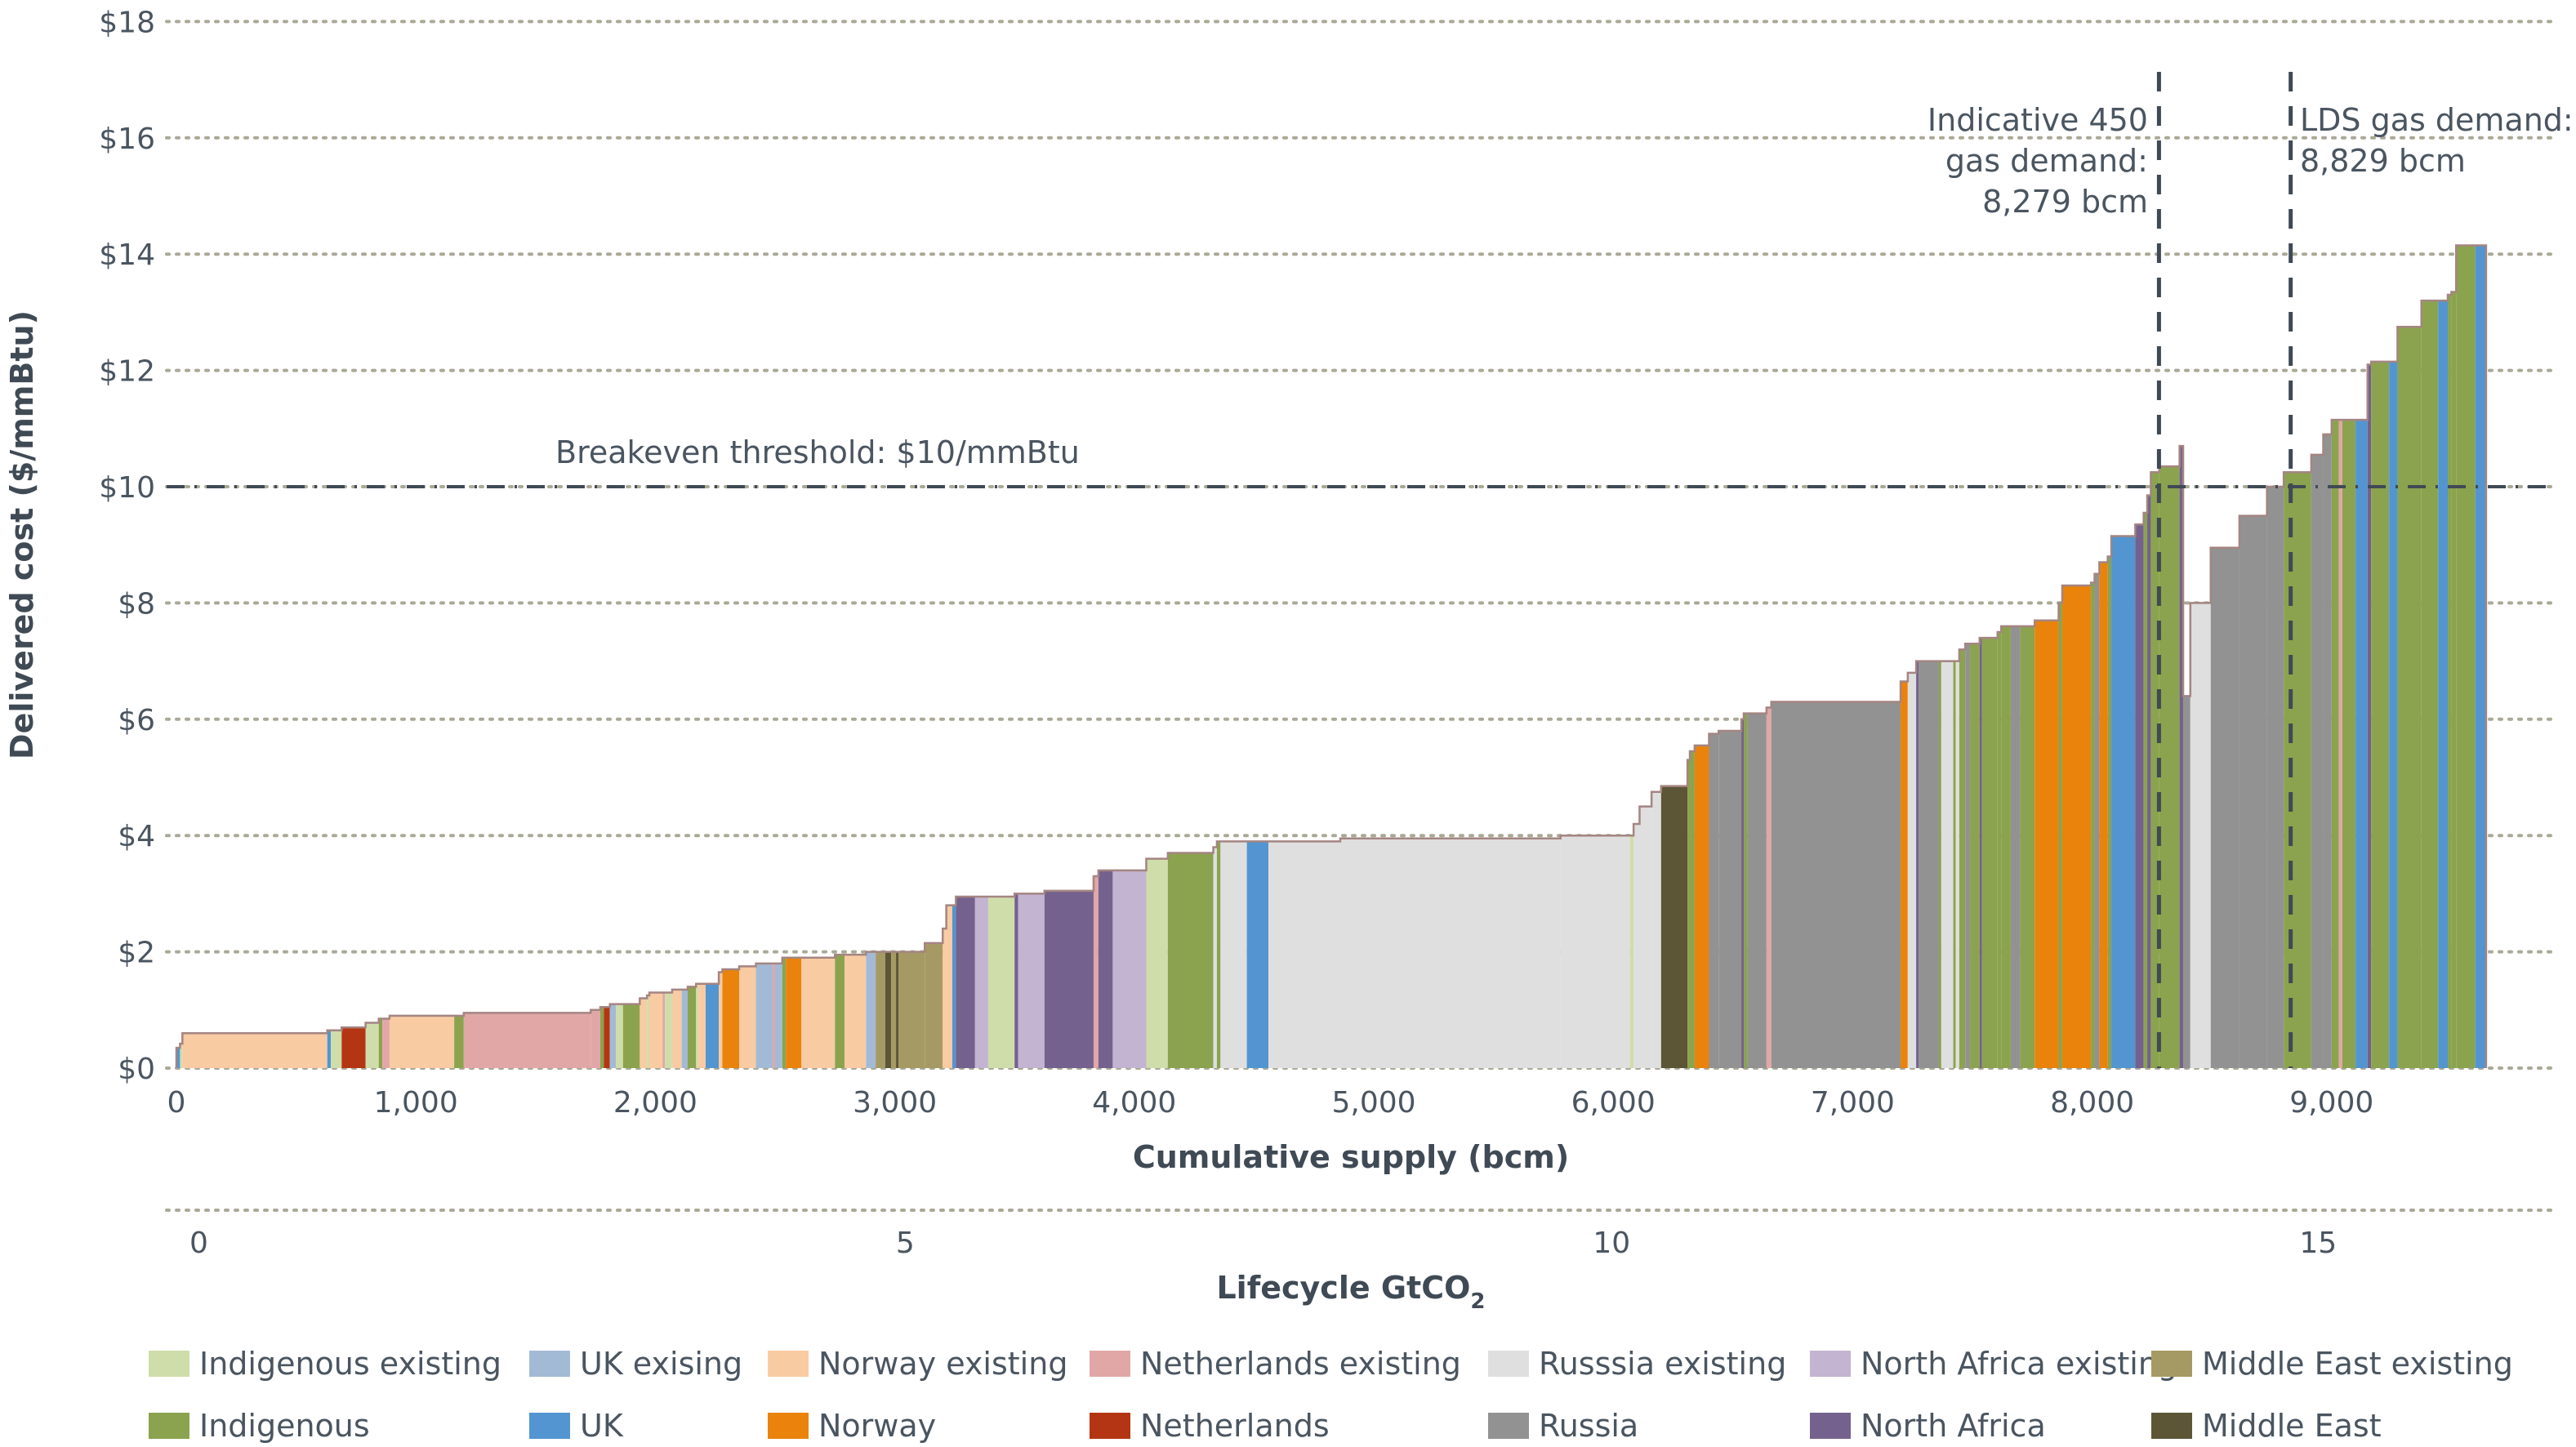 The height and width of the screenshot is (1447, 2576). I want to click on secondary-x-axis-tick-labels: 0 5 10 15, so click(1263, 1244).